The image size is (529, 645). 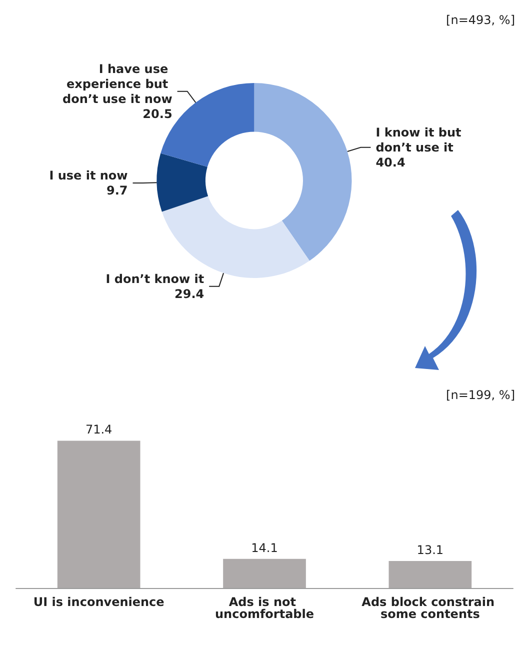 I want to click on x-tick-label: Ads block constrain some contents, so click(x=430, y=608).